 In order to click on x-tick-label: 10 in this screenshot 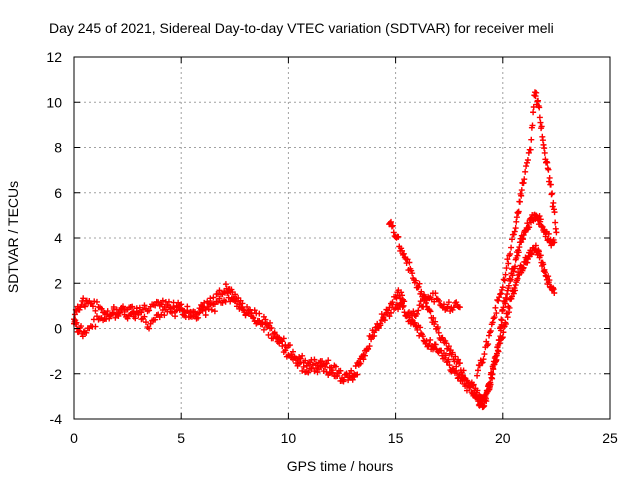, I will do `click(289, 438)`.